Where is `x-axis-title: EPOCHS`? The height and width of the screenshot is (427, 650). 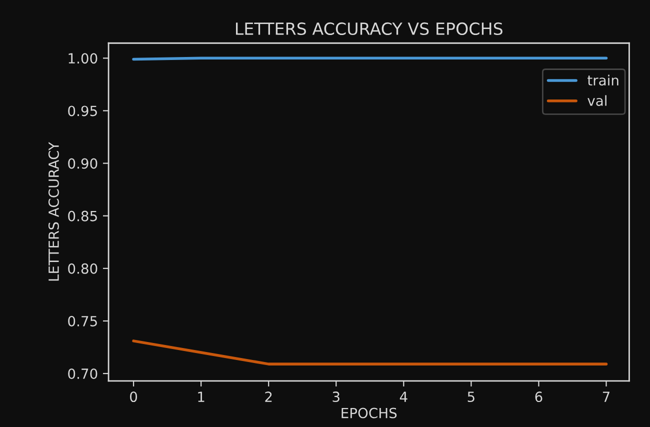 x-axis-title: EPOCHS is located at coordinates (369, 413).